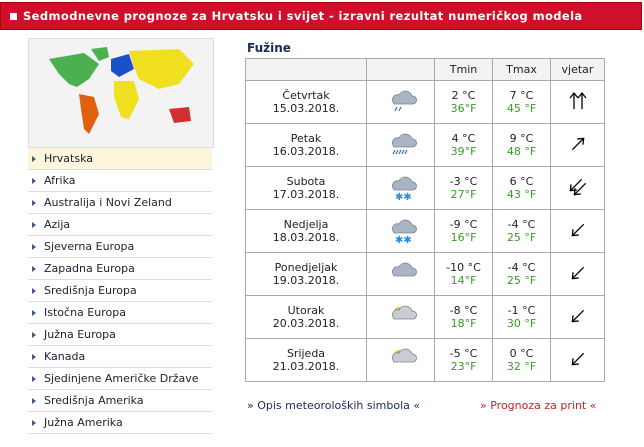 The width and height of the screenshot is (644, 447). What do you see at coordinates (521, 138) in the screenshot?
I see `tmax-c: 9 °C` at bounding box center [521, 138].